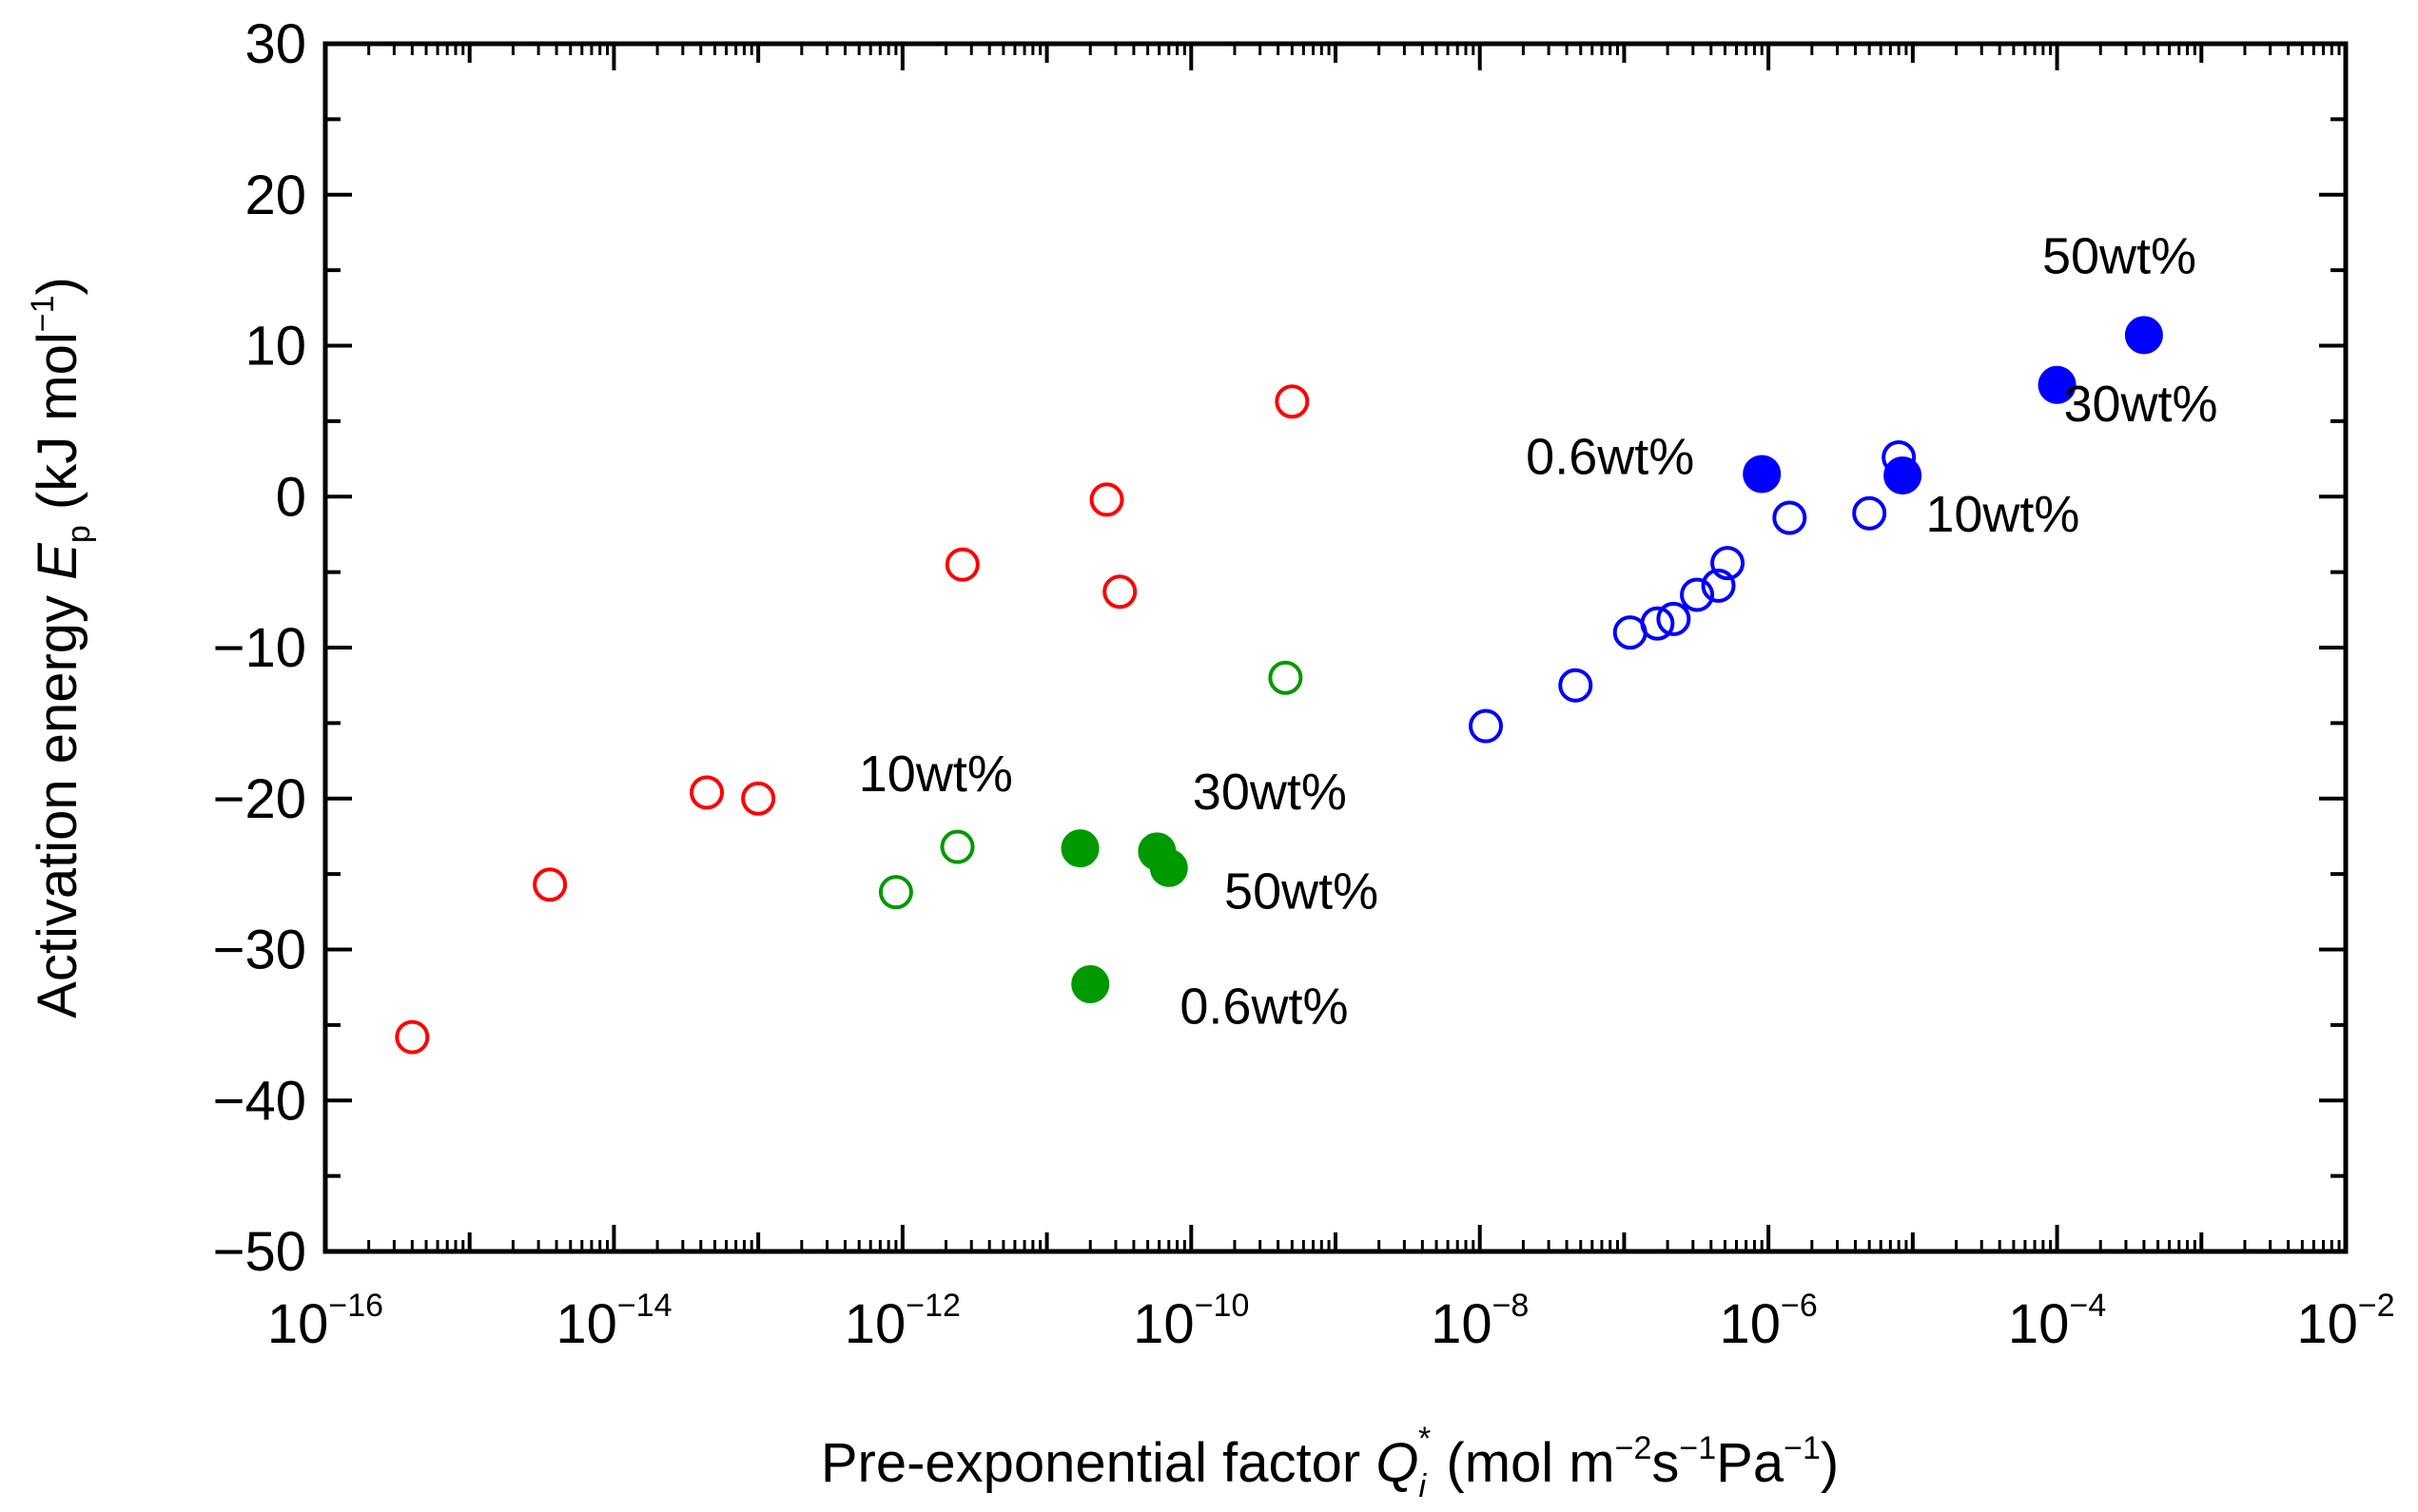 The height and width of the screenshot is (1512, 2418). Describe the element at coordinates (259, 951) in the screenshot. I see `y-tick-label: −30` at that location.